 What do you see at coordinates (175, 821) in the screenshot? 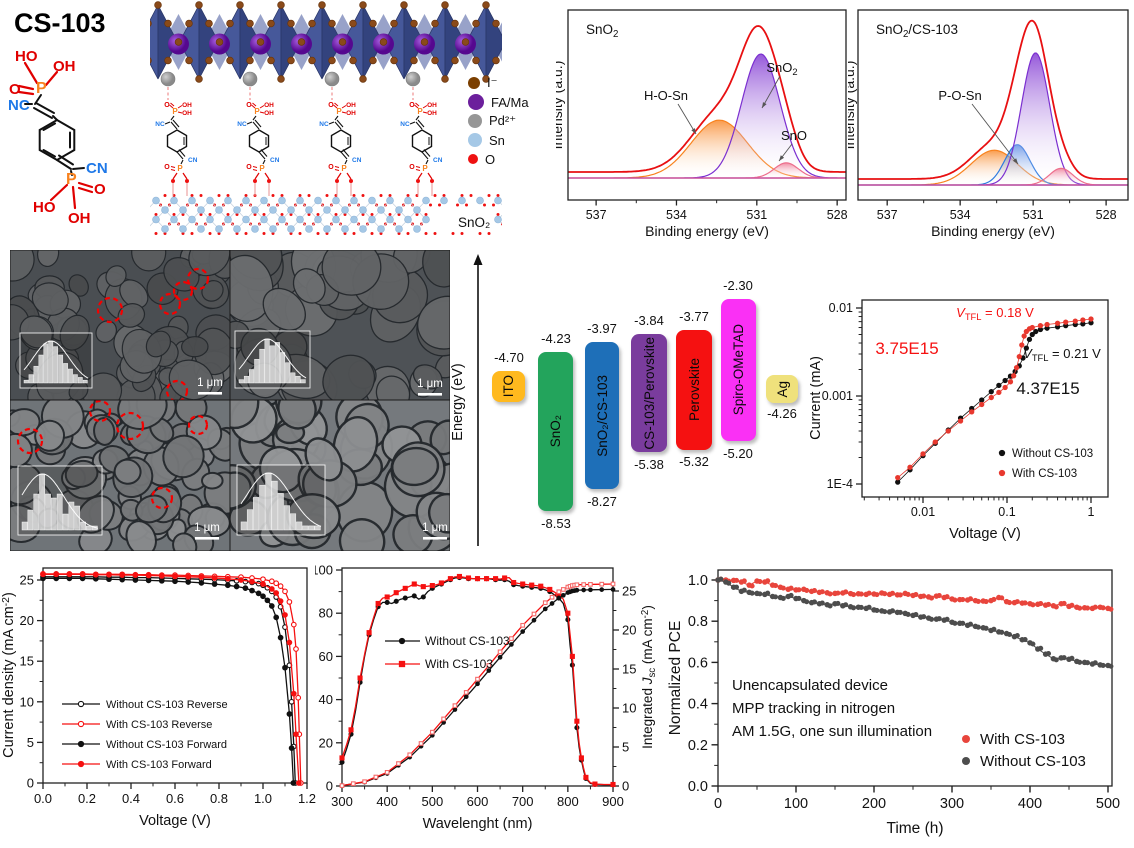
I see `svg-text: Voltage (V)` at bounding box center [175, 821].